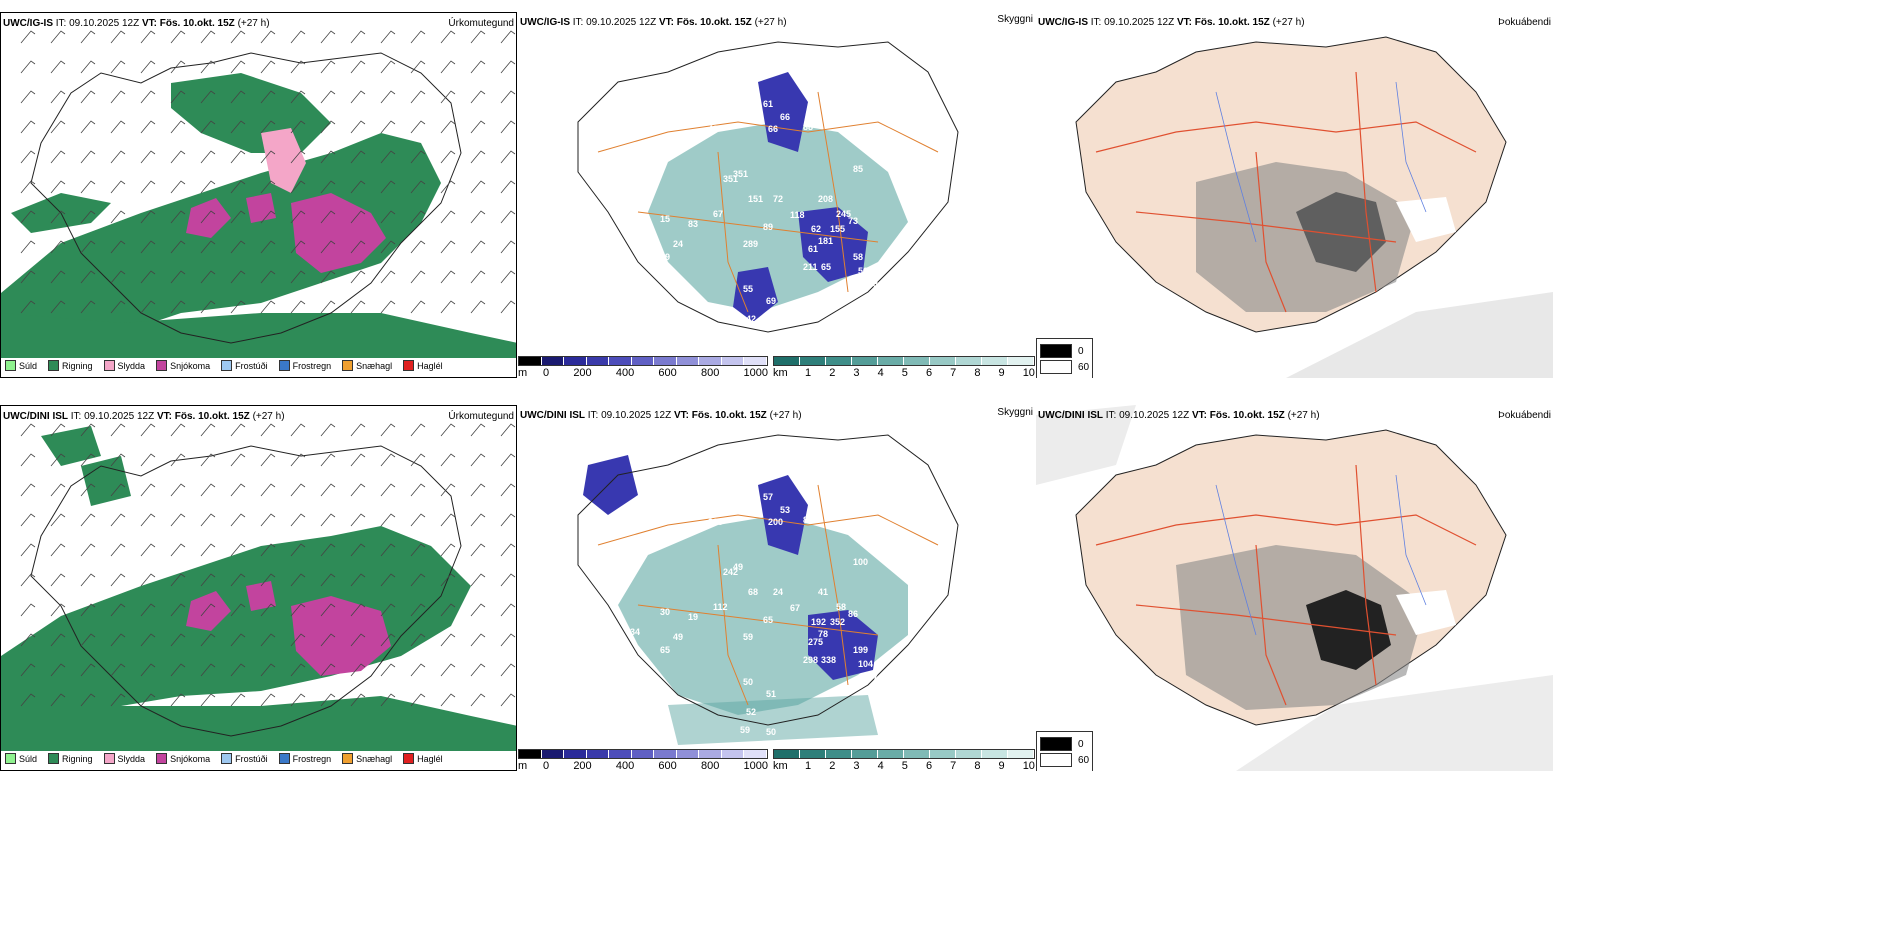 The height and width of the screenshot is (950, 1900). I want to click on colorbar-tick: 6, so click(929, 765).